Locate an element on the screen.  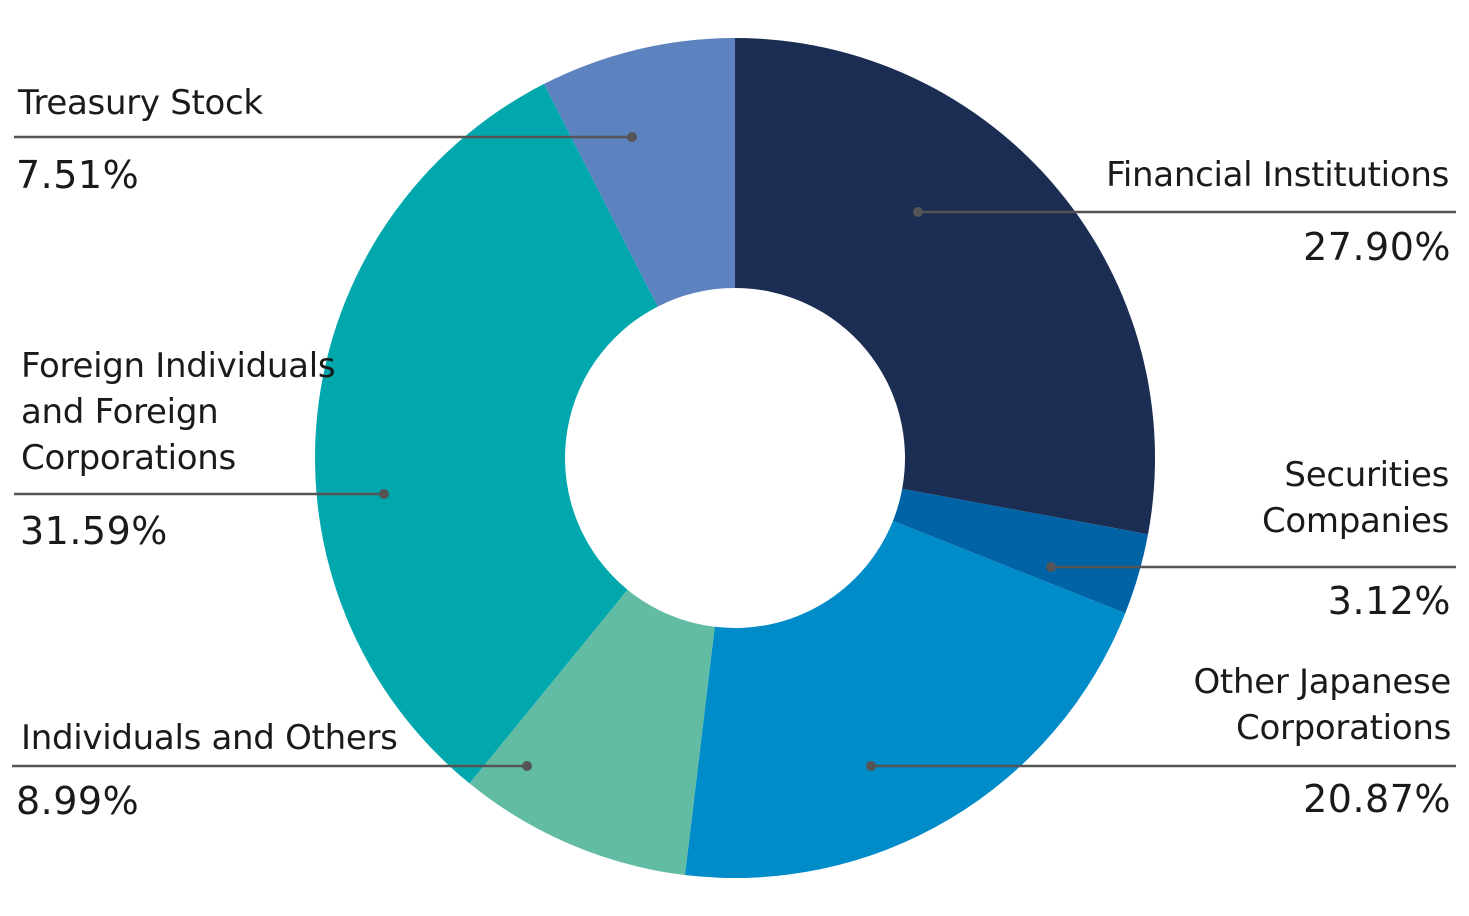
label-securities-companies: Securities Companies is located at coordinates (1355, 498).